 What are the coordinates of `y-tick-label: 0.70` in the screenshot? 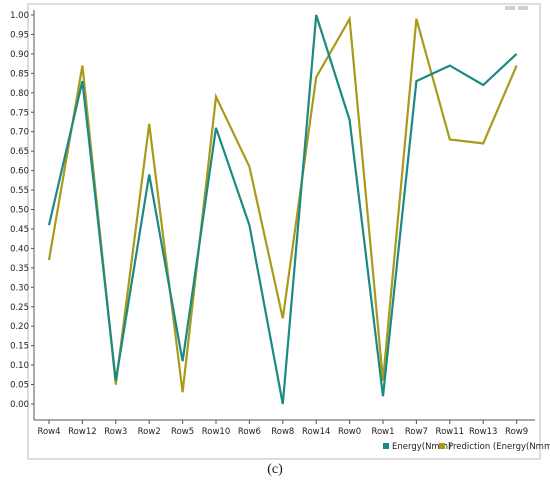 It's located at (19, 133).